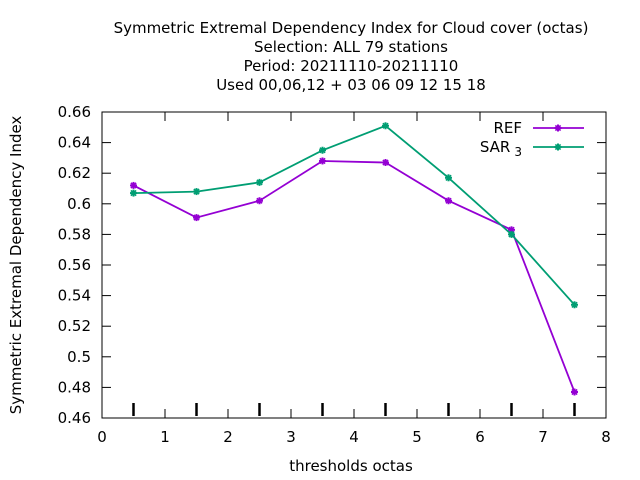  Describe the element at coordinates (74, 112) in the screenshot. I see `y-tick-label: 0.66` at that location.